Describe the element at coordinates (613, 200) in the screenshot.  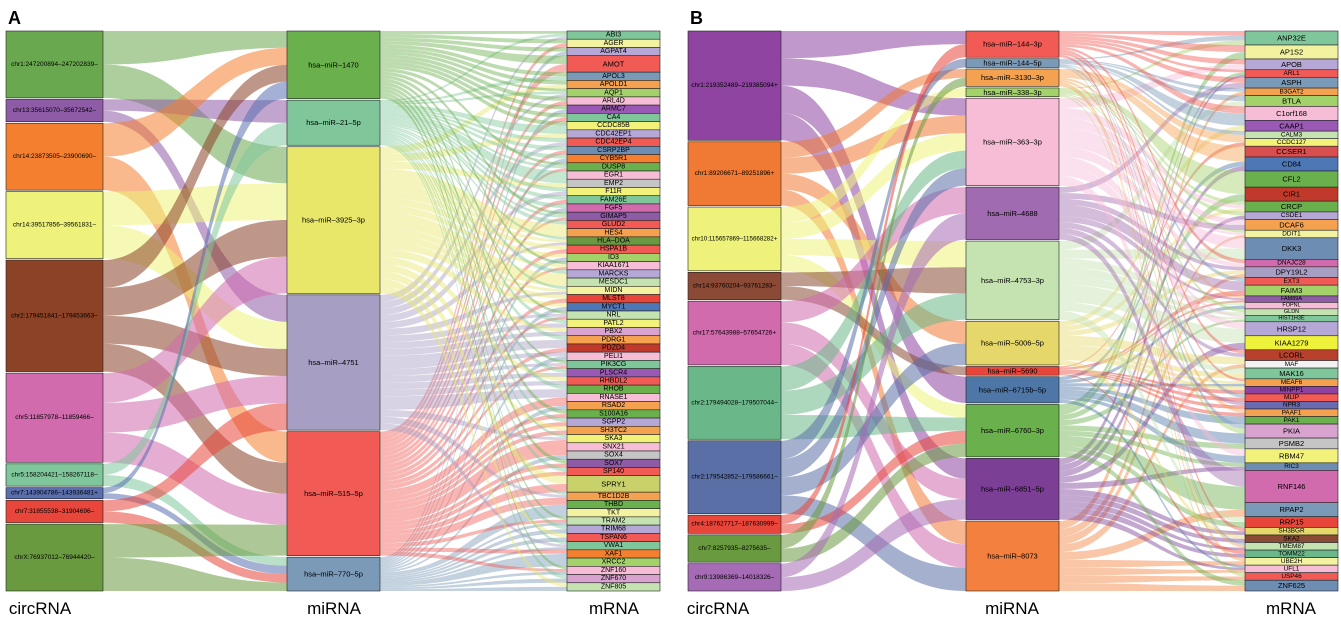
I see `mrna-node: FAM26E` at that location.